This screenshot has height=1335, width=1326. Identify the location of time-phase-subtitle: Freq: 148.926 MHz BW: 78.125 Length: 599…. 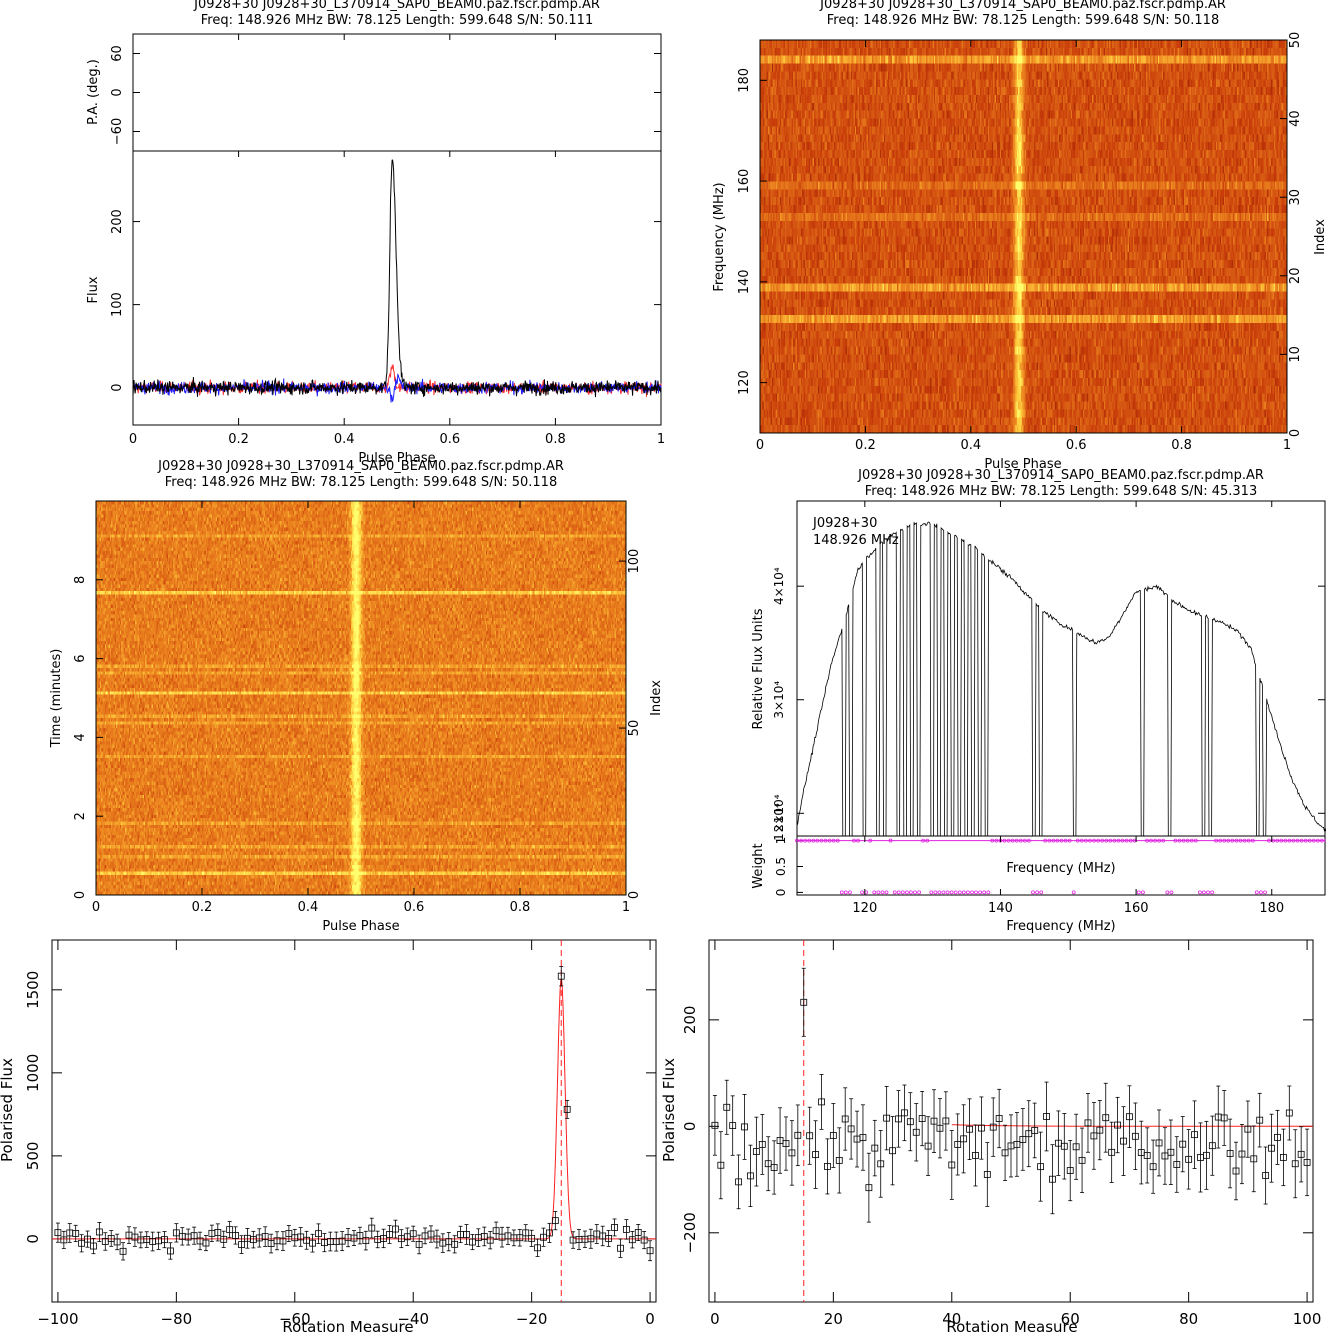
(361, 482).